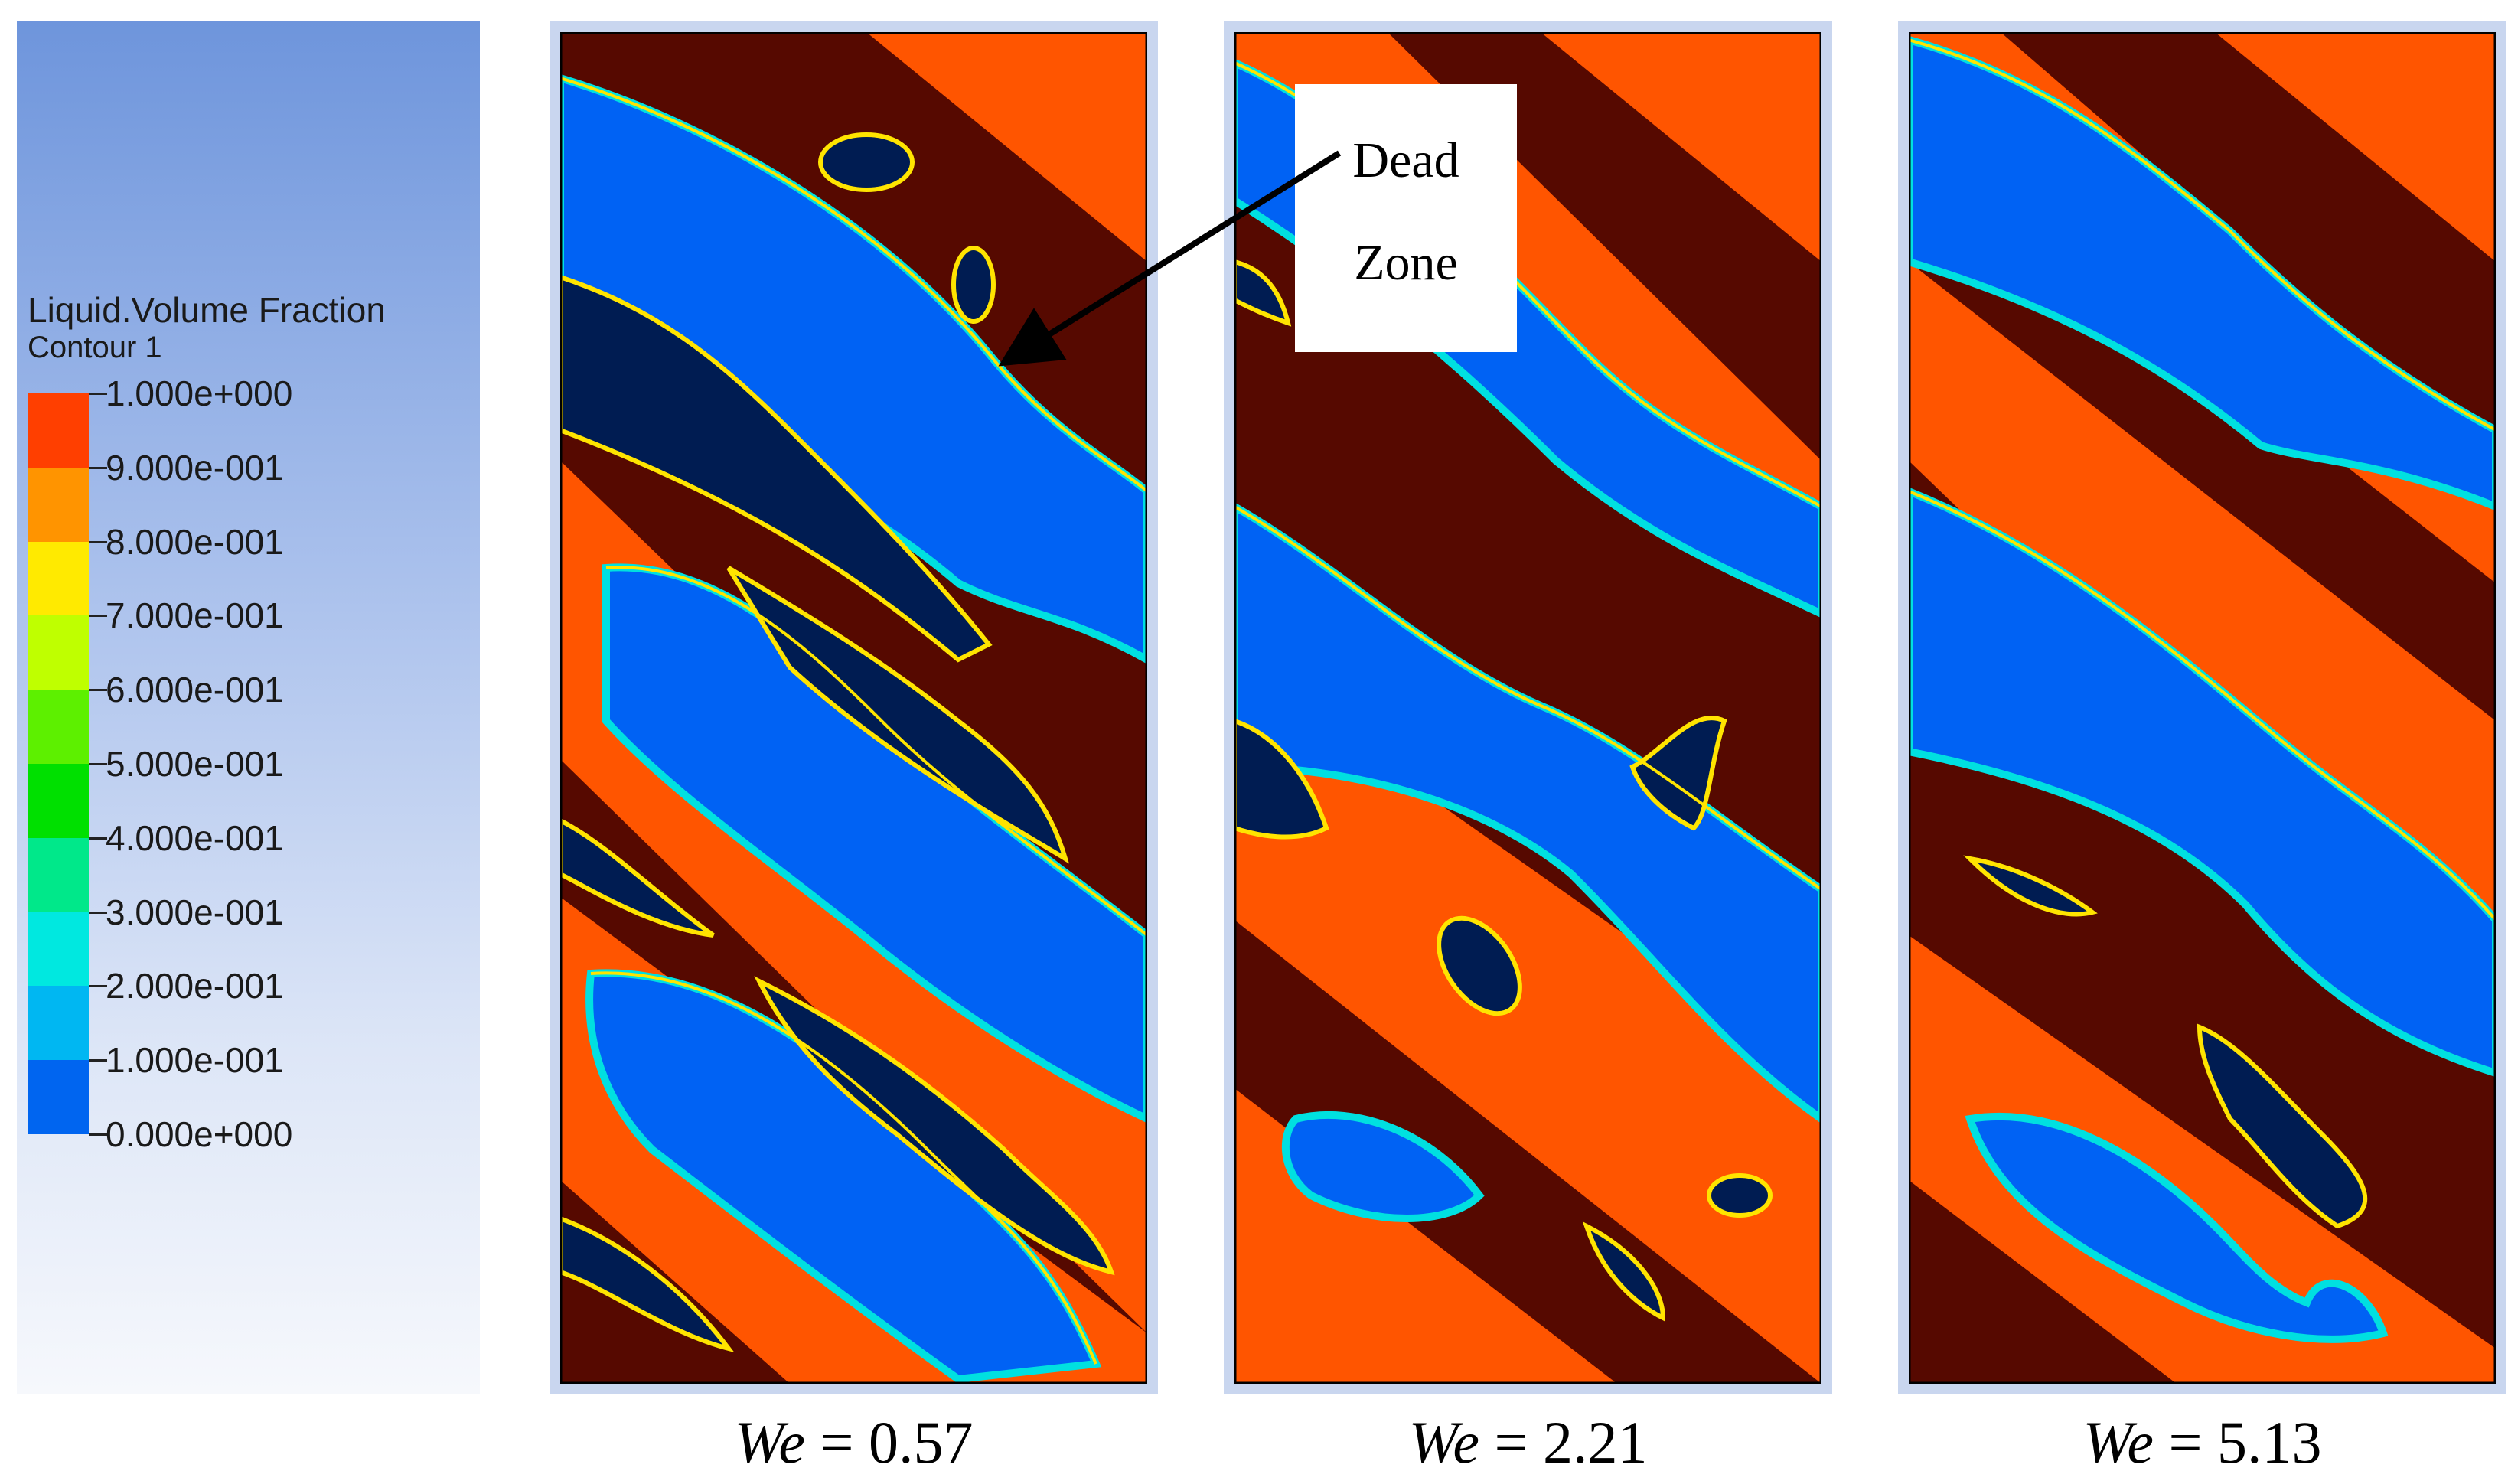 Image resolution: width=2508 pixels, height=1484 pixels. I want to click on dead-zone-annotation: Dead Zone, so click(1406, 218).